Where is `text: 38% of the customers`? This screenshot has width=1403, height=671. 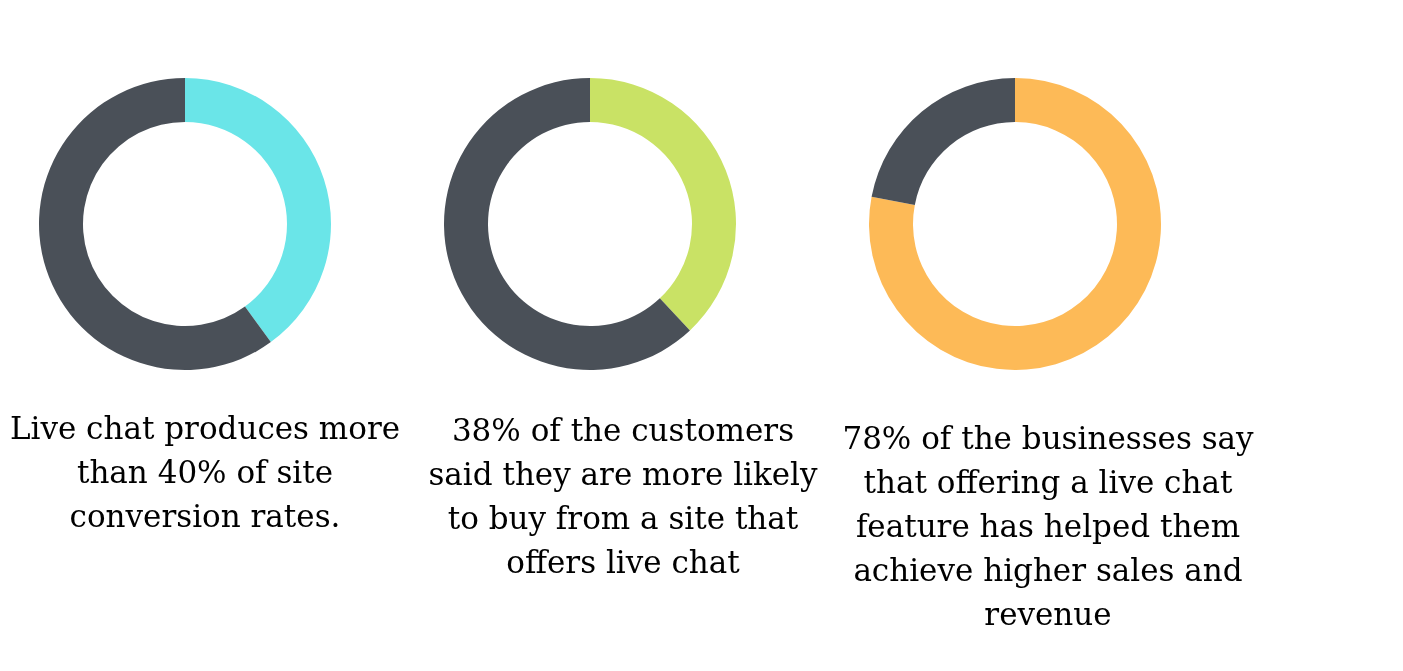 text: 38% of the customers is located at coordinates (623, 430).